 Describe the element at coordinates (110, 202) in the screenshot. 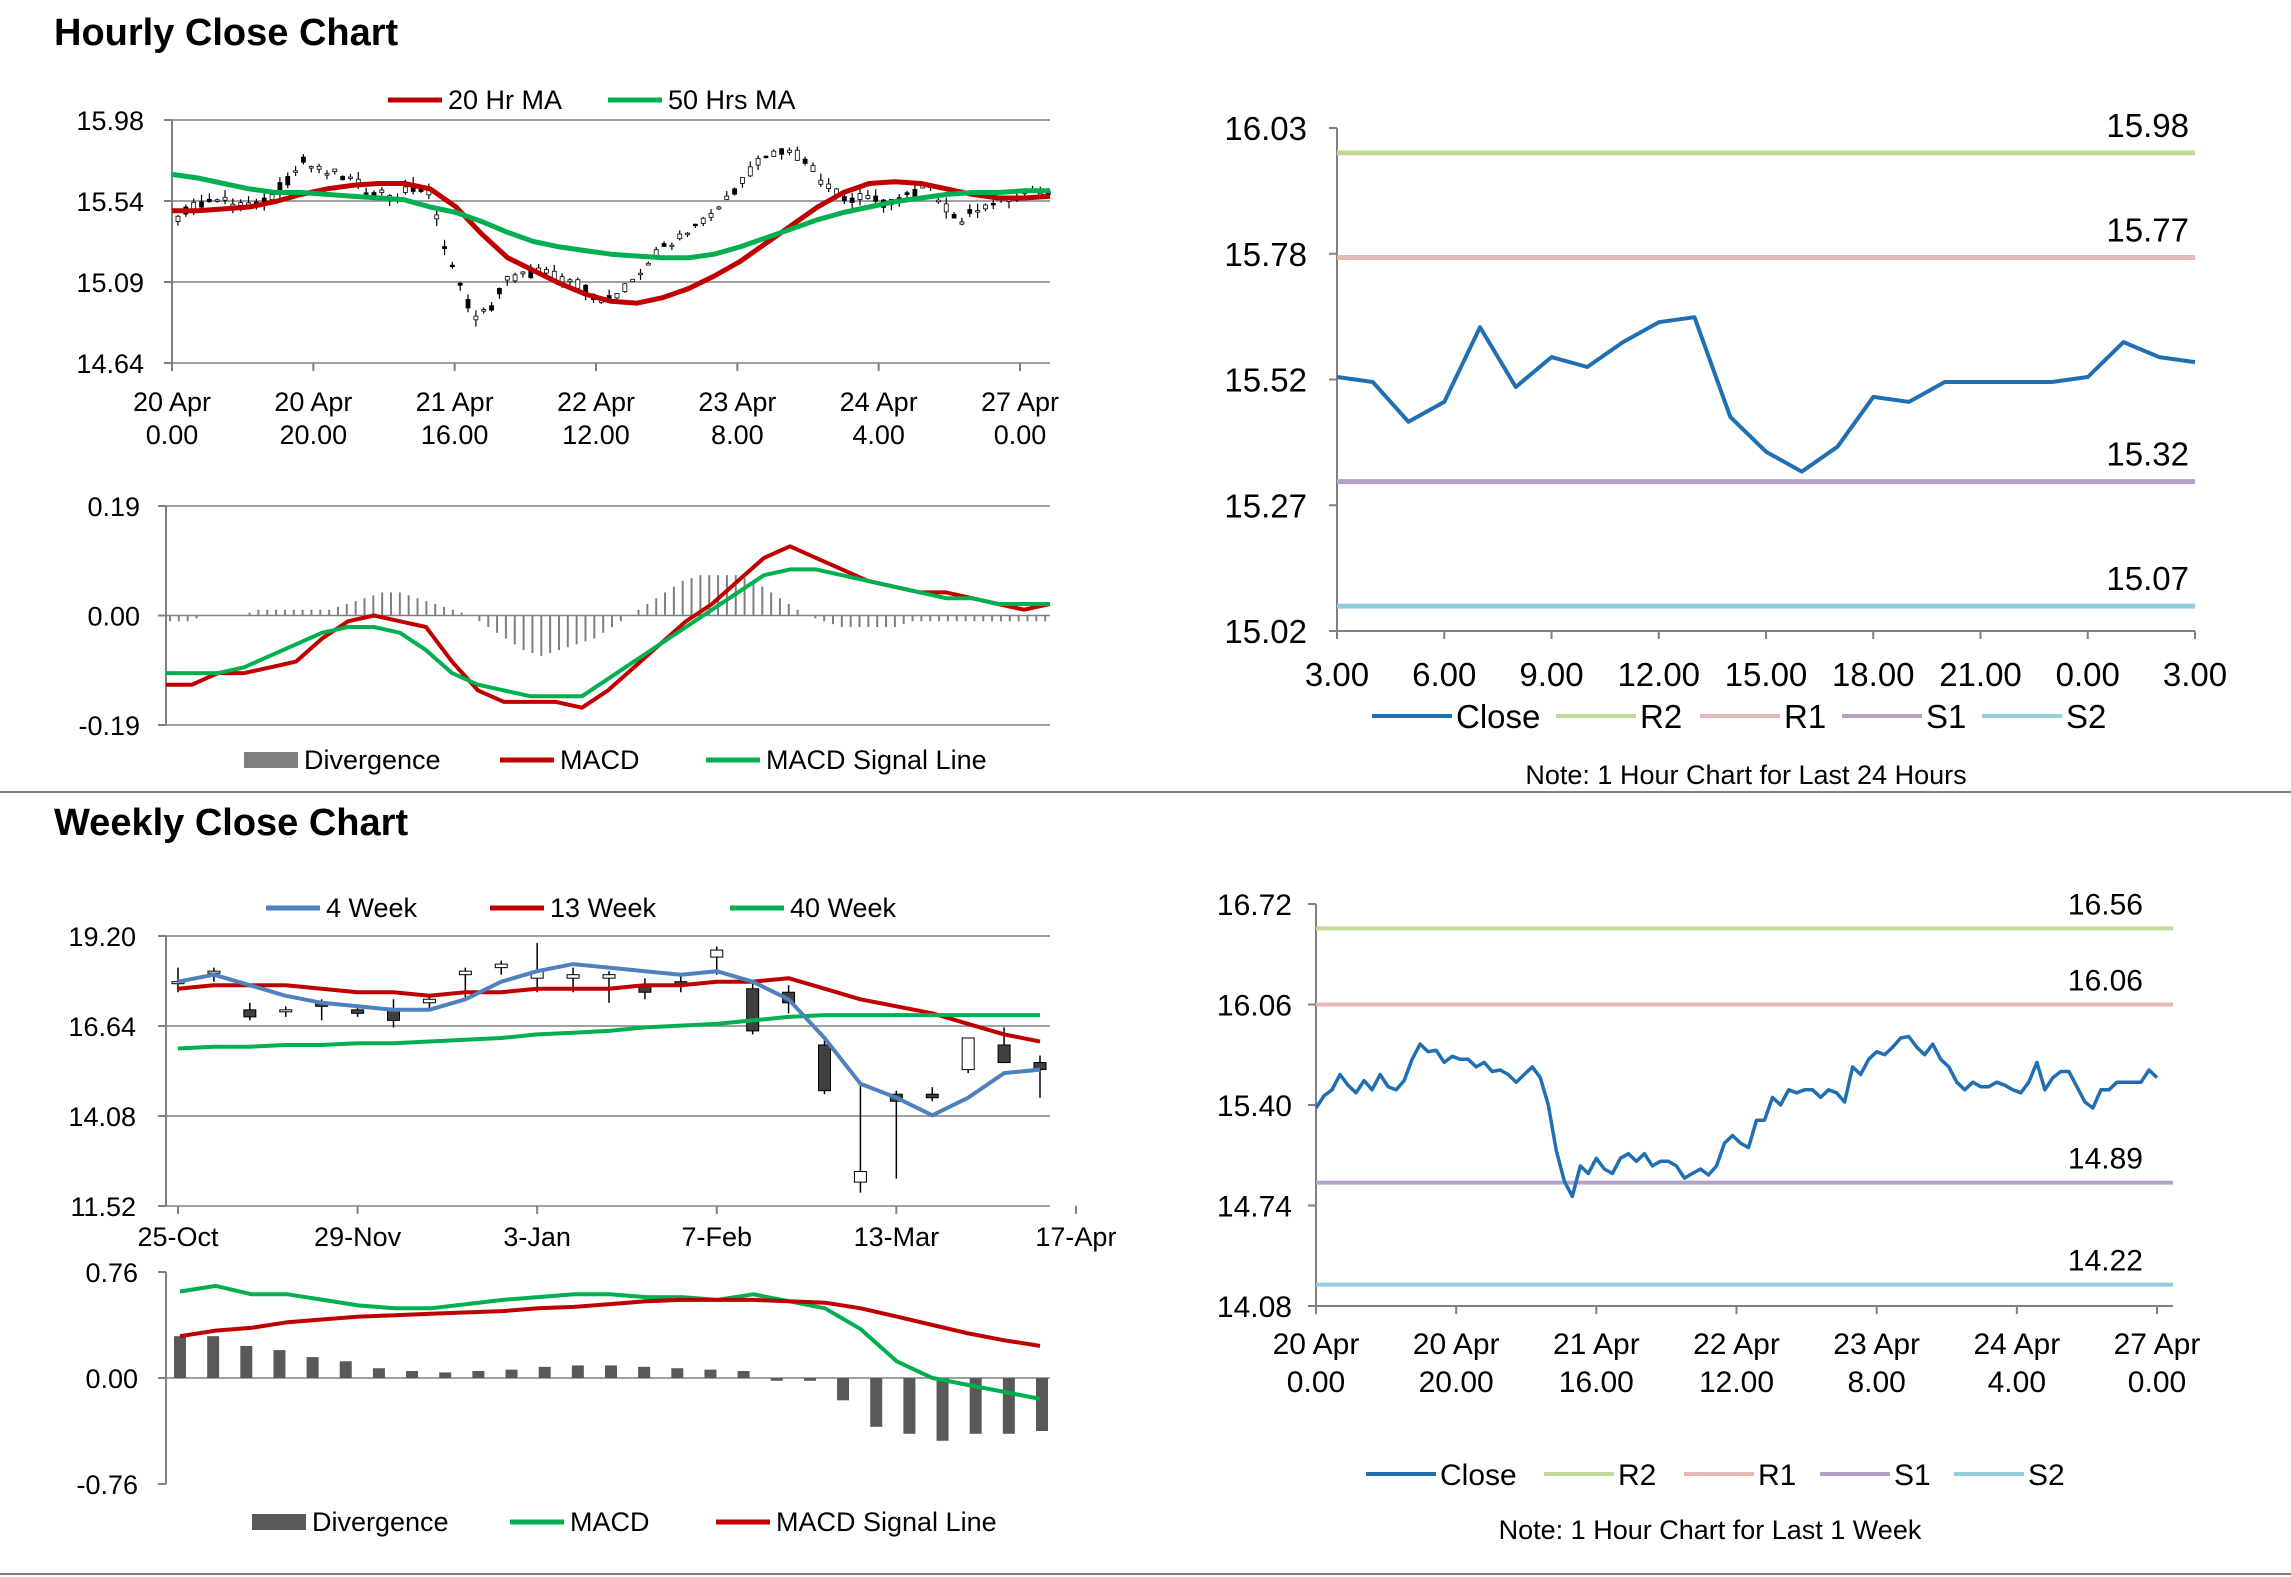

I see `hourly-price-ytick-label: 15.54` at that location.